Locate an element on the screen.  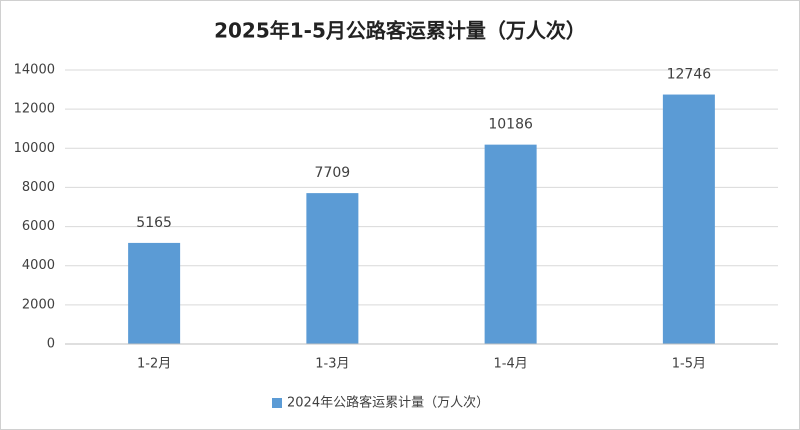
x-tick-label: 1-3月 is located at coordinates (332, 364).